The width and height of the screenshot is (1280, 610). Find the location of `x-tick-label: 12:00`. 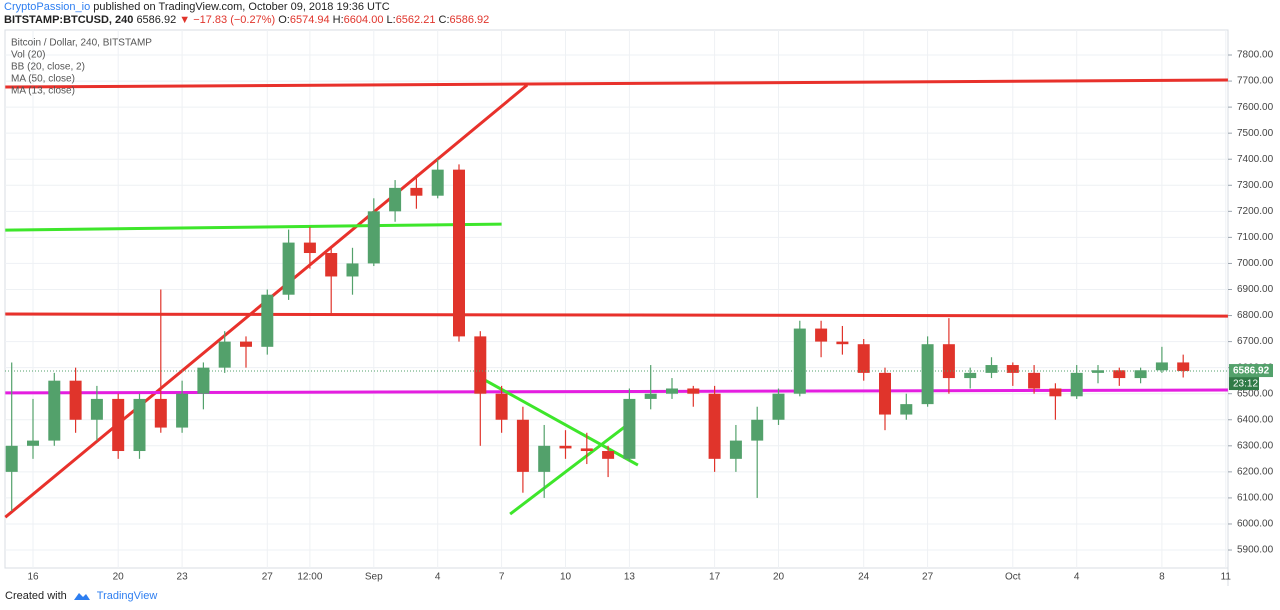

x-tick-label: 12:00 is located at coordinates (309, 577).